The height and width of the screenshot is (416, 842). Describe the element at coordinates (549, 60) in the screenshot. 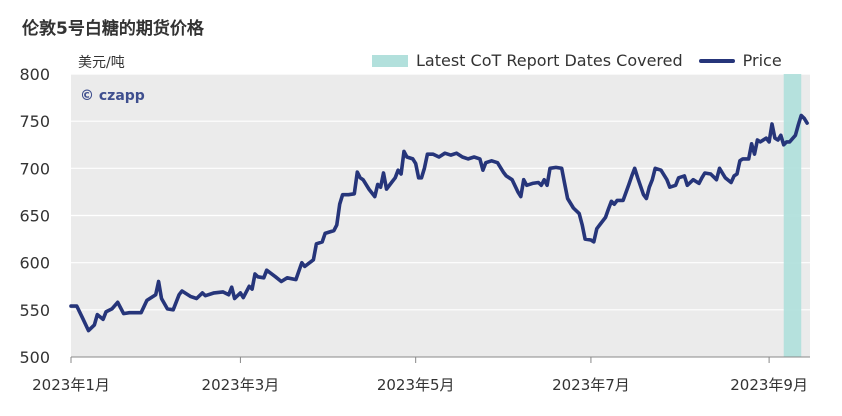

I see `legend-label-cot: Latest CoT Report Dates Covered` at that location.